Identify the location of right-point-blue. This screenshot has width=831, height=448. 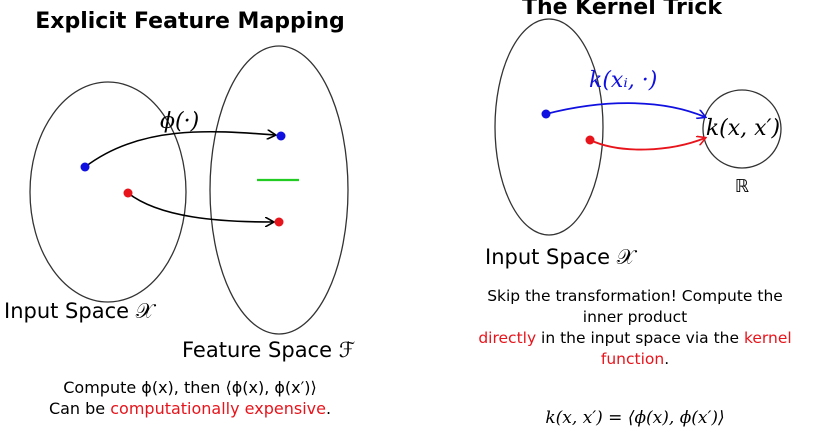
(546, 114).